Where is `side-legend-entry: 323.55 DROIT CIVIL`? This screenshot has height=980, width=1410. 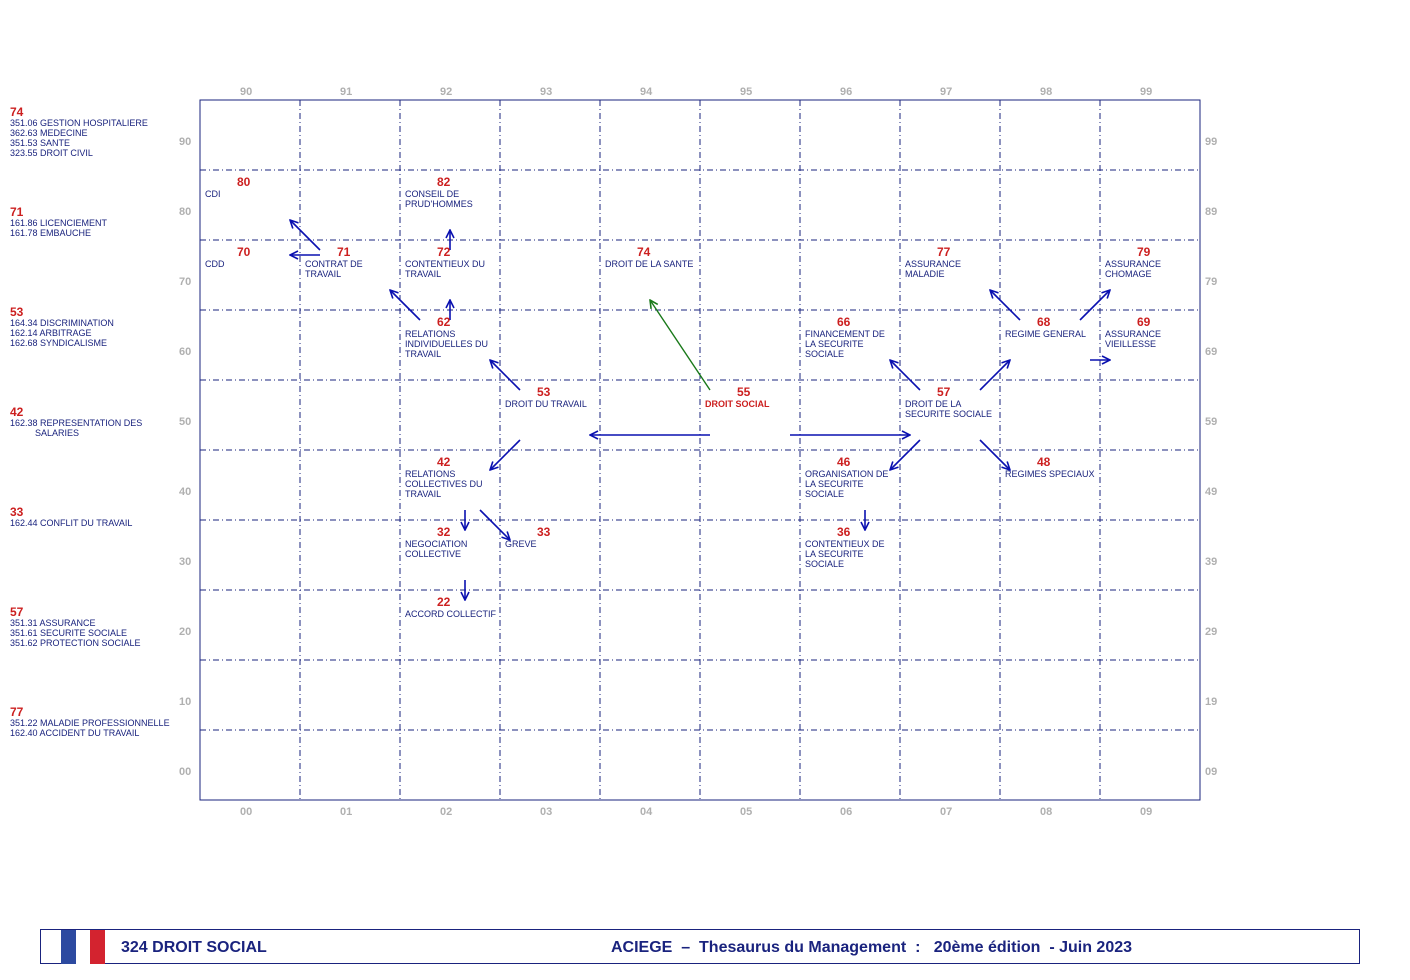 side-legend-entry: 323.55 DROIT CIVIL is located at coordinates (51, 153).